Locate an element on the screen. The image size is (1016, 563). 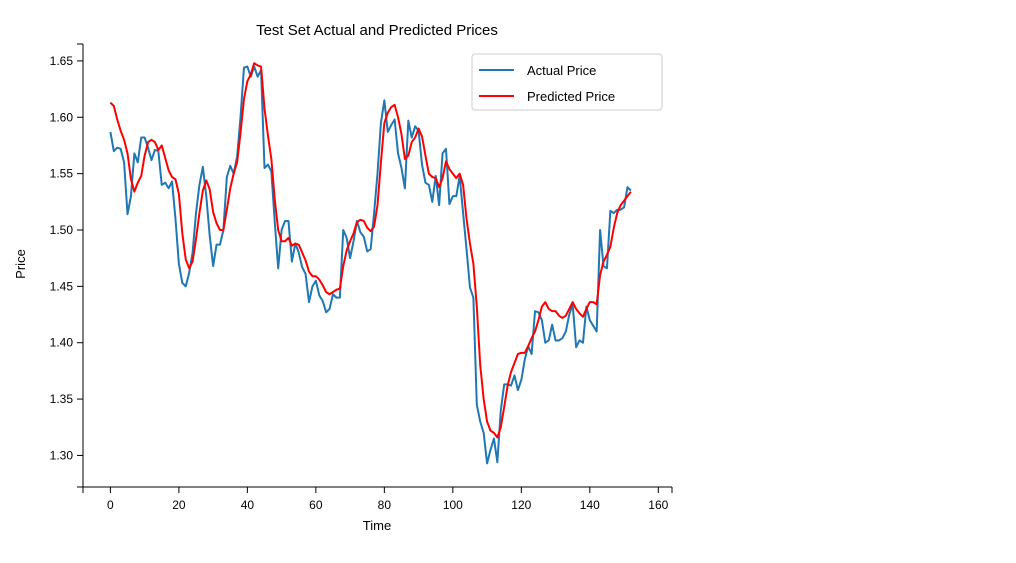
legend-label-actual-price: Actual Price is located at coordinates (561, 70).